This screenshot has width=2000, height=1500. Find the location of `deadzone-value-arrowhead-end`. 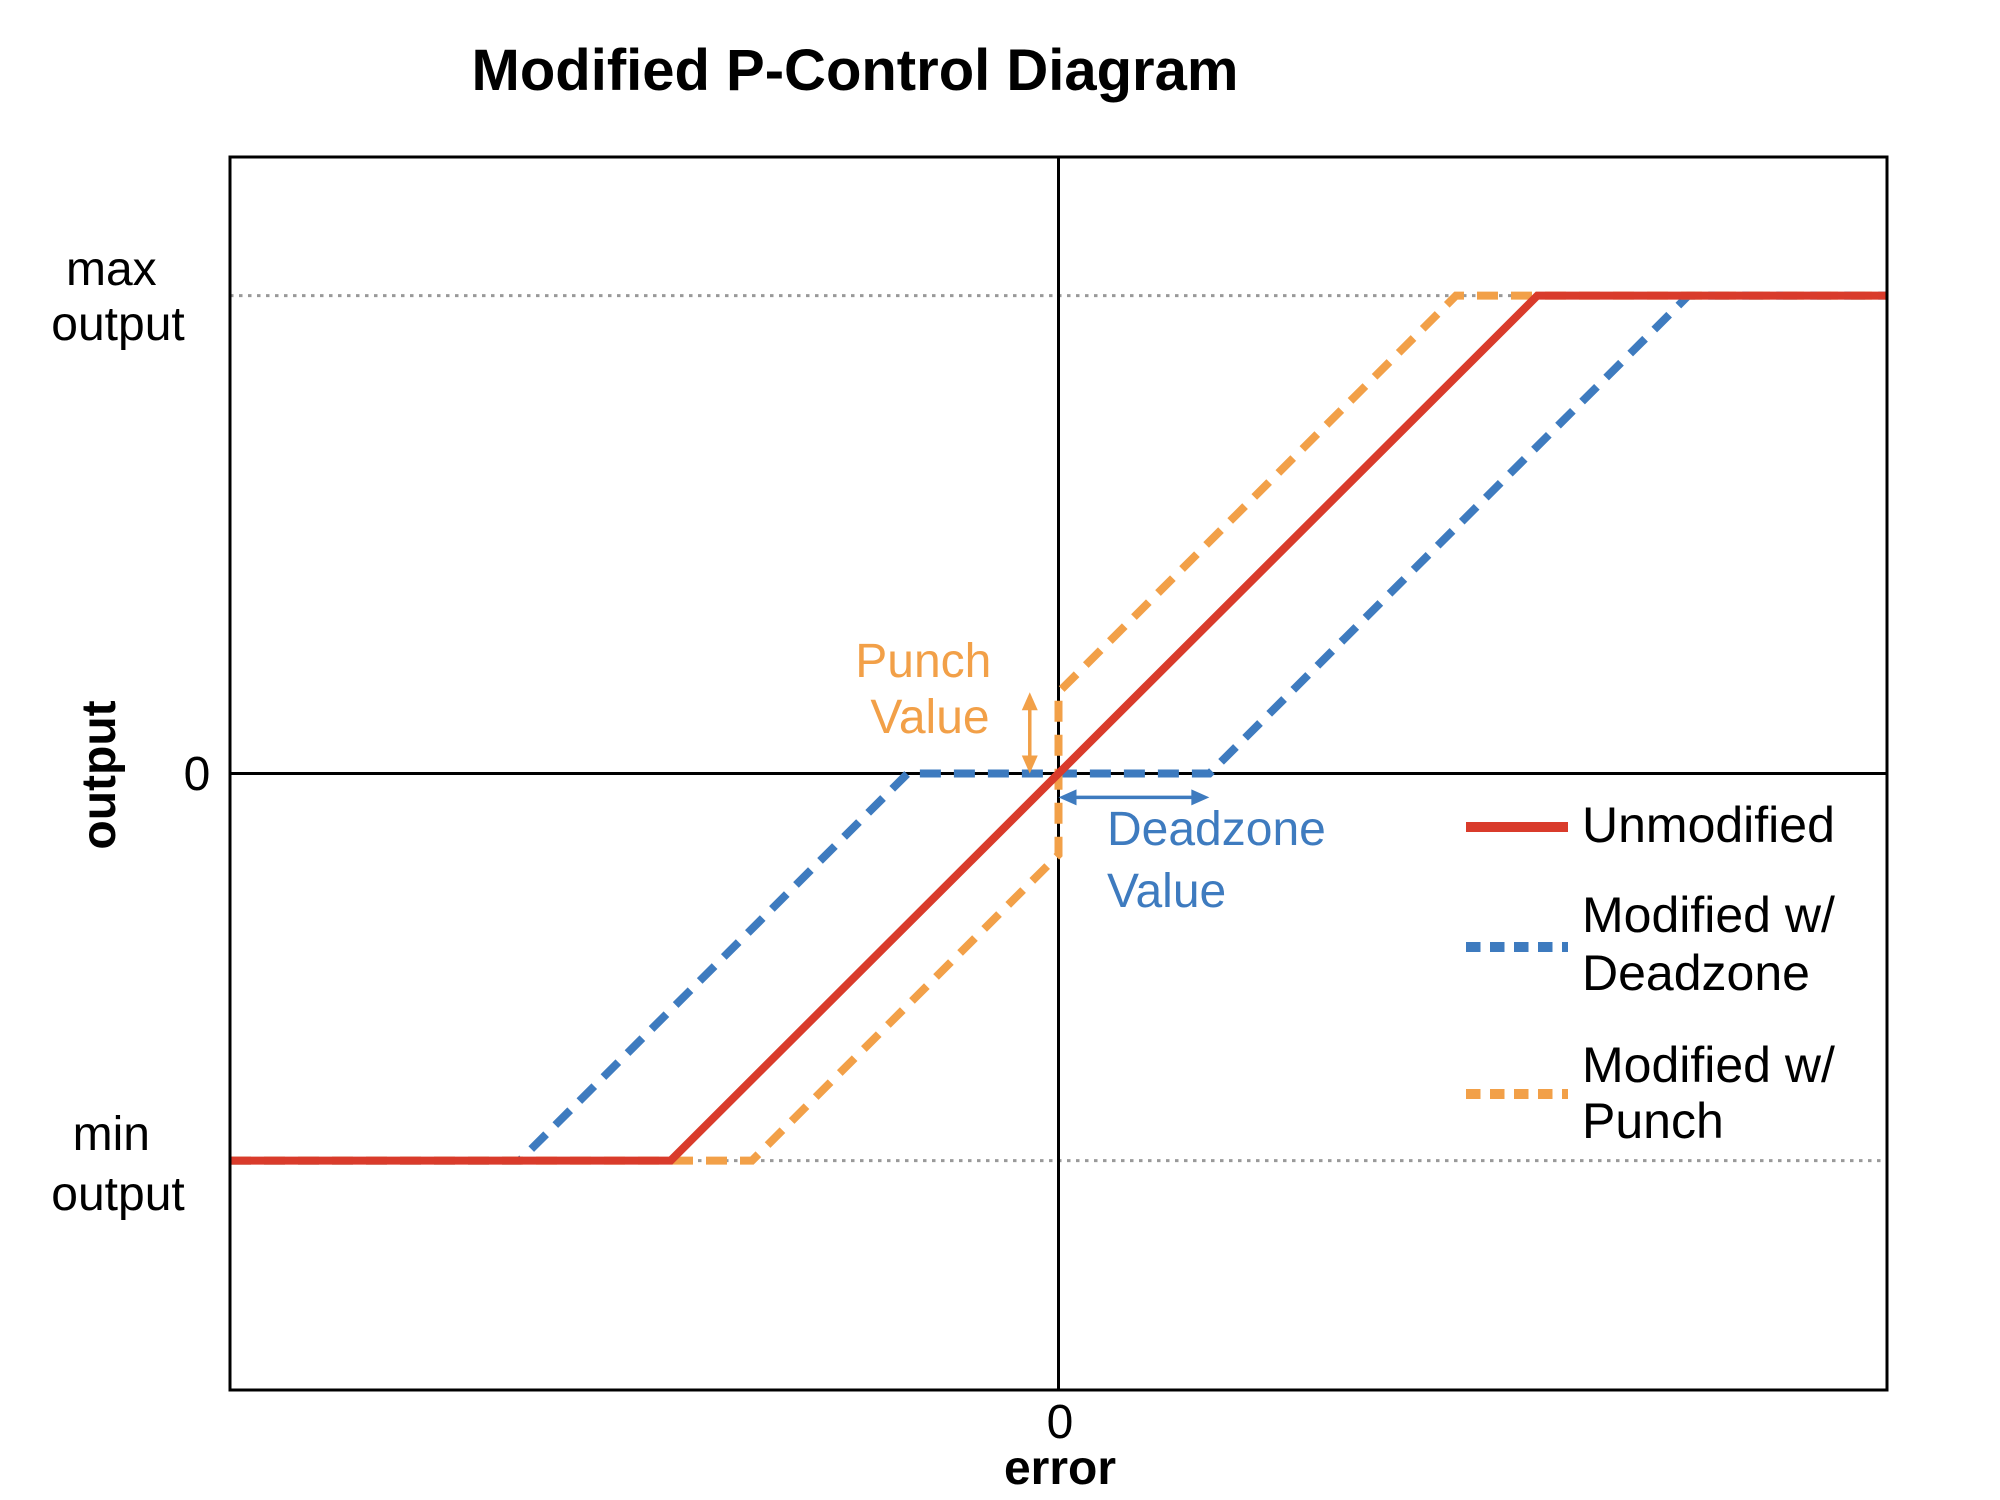

deadzone-value-arrowhead-end is located at coordinates (1200, 797).